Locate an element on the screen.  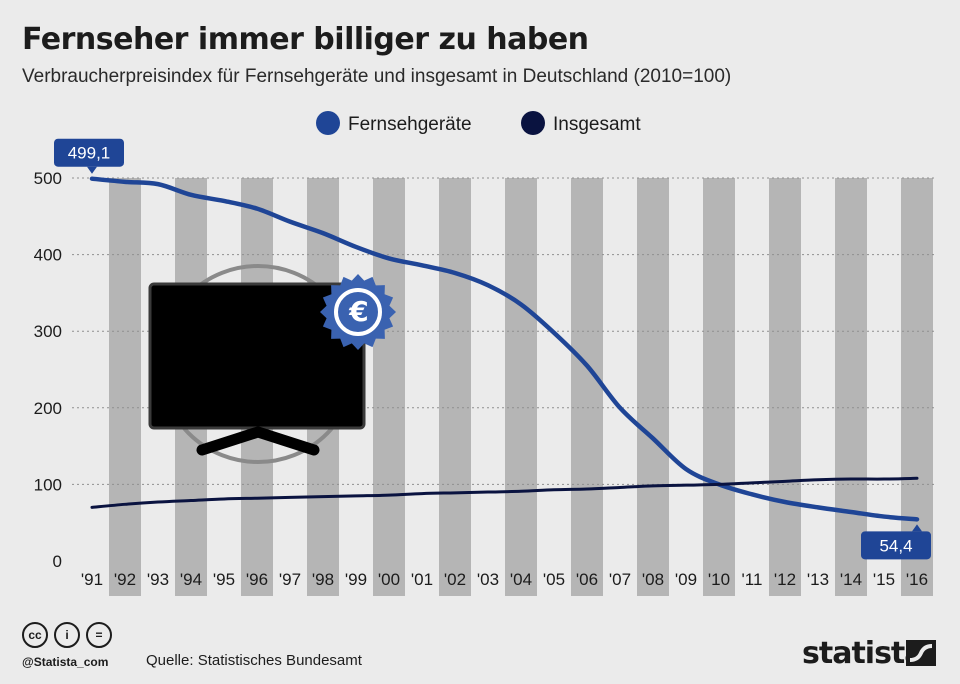
x-tick-label: '09 is located at coordinates (686, 579).